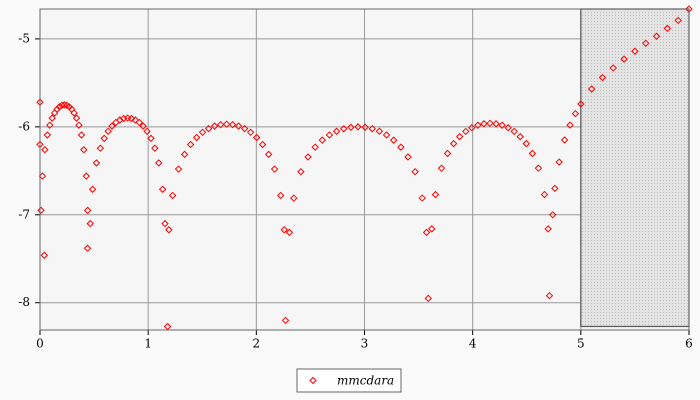 Image resolution: width=700 pixels, height=400 pixels. Describe the element at coordinates (581, 344) in the screenshot. I see `x-tick-label: 5` at that location.